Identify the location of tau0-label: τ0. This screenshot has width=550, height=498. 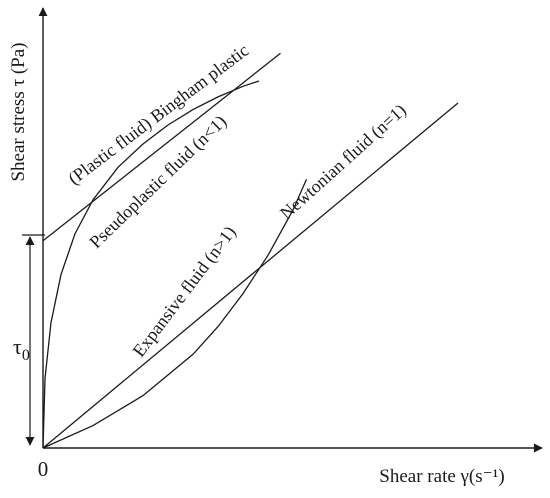
(21, 349).